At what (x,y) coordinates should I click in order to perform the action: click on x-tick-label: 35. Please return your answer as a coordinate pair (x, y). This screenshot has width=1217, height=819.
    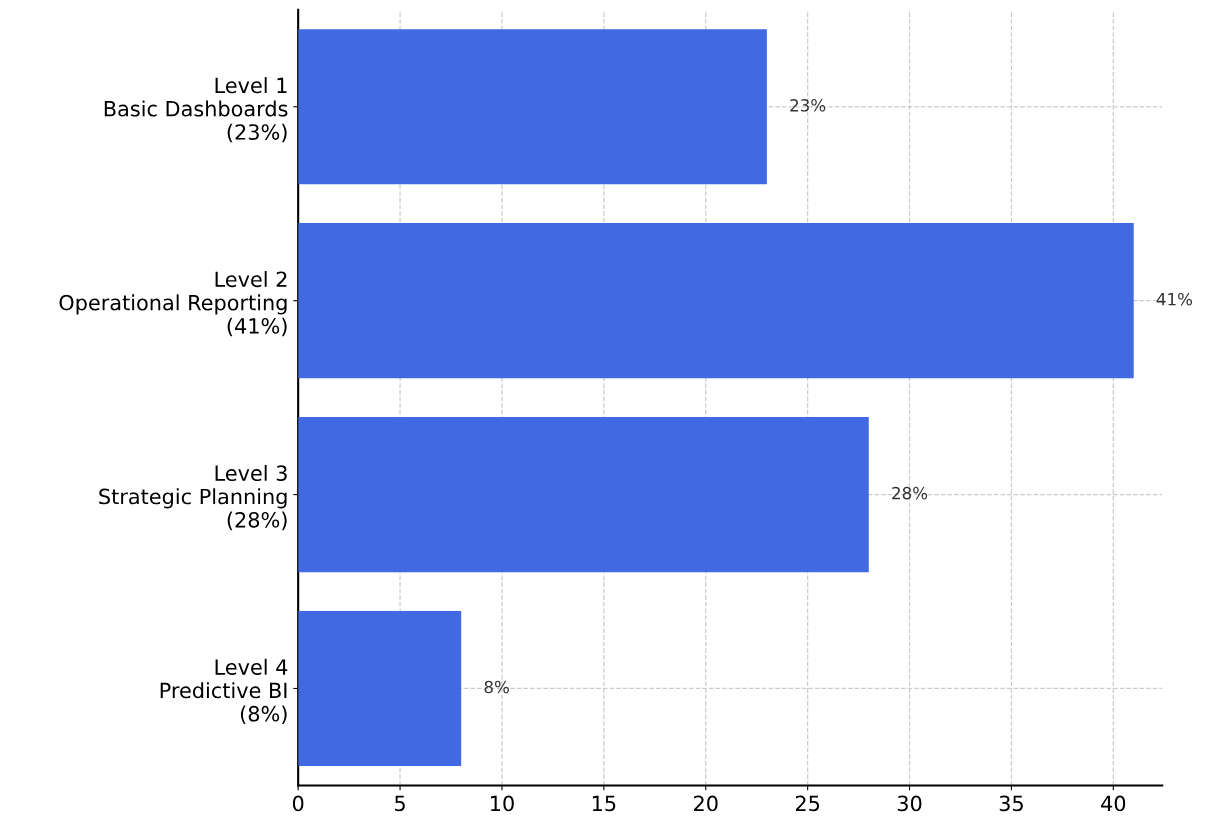
    Looking at the image, I should click on (1011, 803).